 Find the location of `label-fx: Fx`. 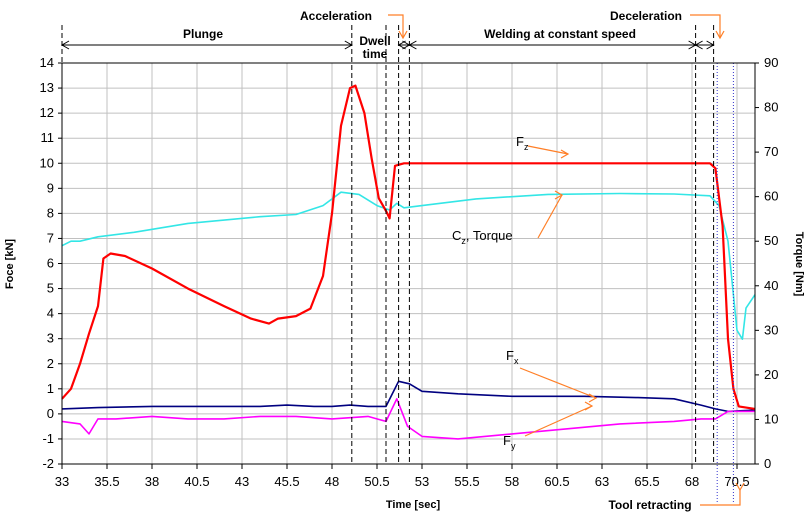

label-fx: Fx is located at coordinates (512, 357).